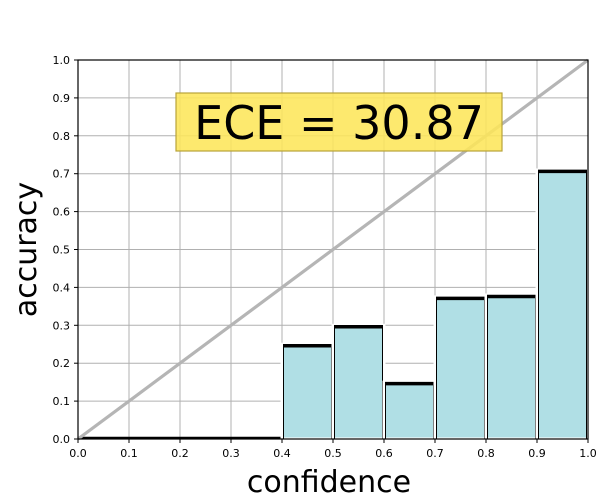 This screenshot has height=494, width=598. Describe the element at coordinates (588, 453) in the screenshot. I see `x-tick-label: 1.0` at that location.